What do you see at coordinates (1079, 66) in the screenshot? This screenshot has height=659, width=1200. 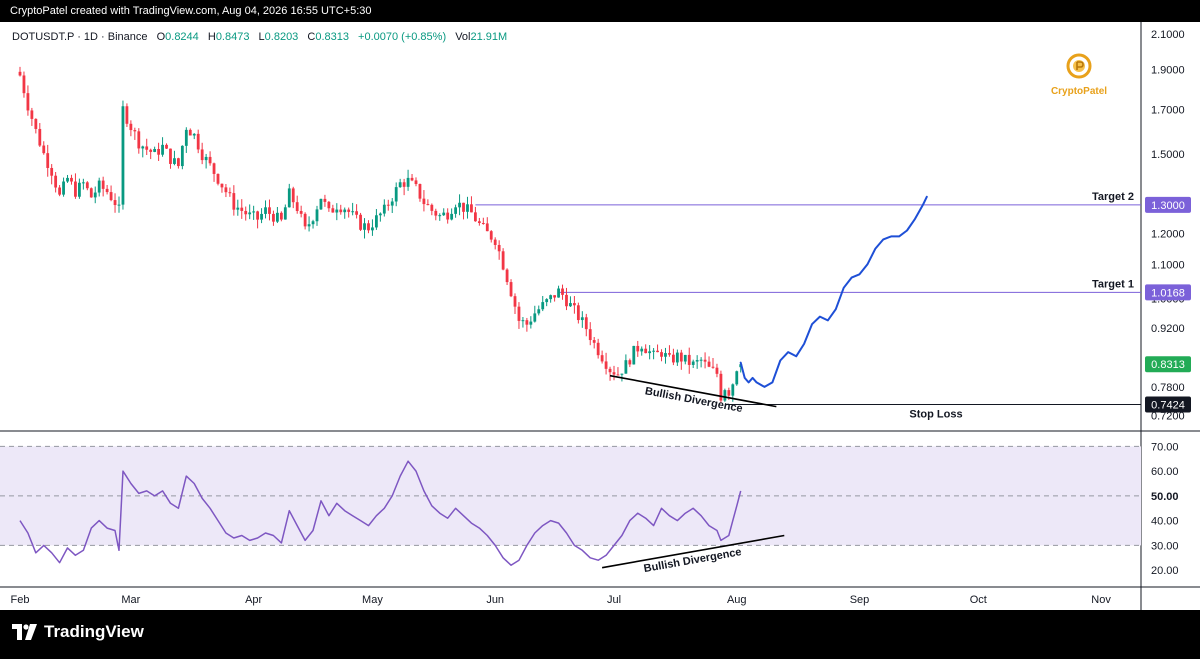 I see `brand-coin-icon` at bounding box center [1079, 66].